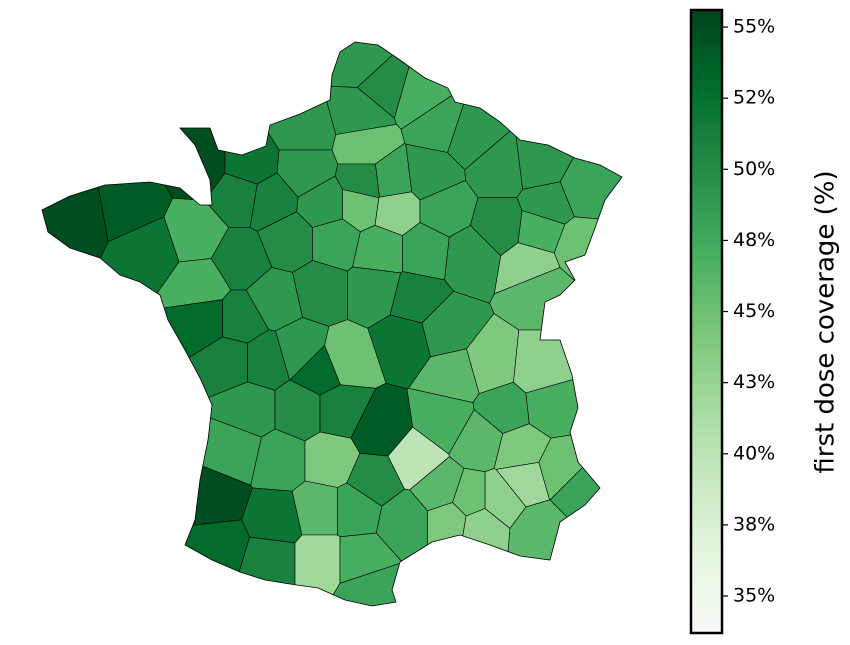  Describe the element at coordinates (706, 321) in the screenshot. I see `colorbar-gradient` at that location.